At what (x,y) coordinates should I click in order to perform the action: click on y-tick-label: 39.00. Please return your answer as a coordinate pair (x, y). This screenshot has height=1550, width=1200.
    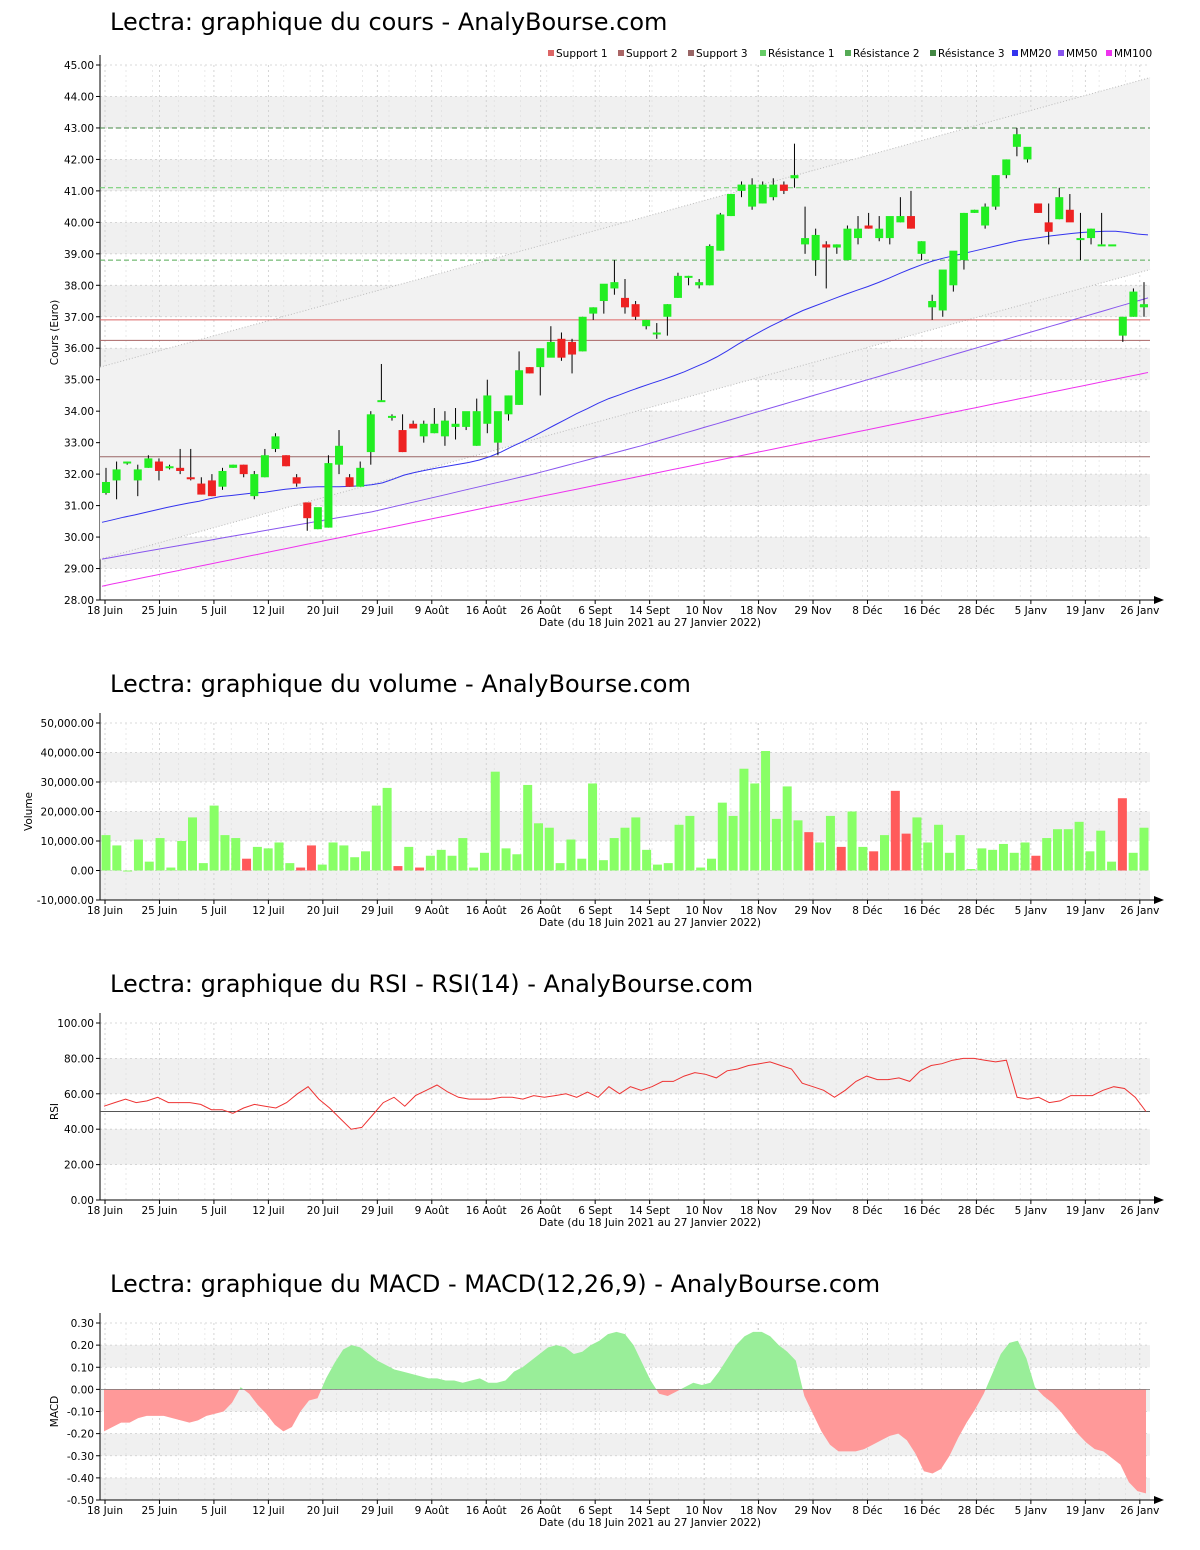
    Looking at the image, I should click on (79, 255).